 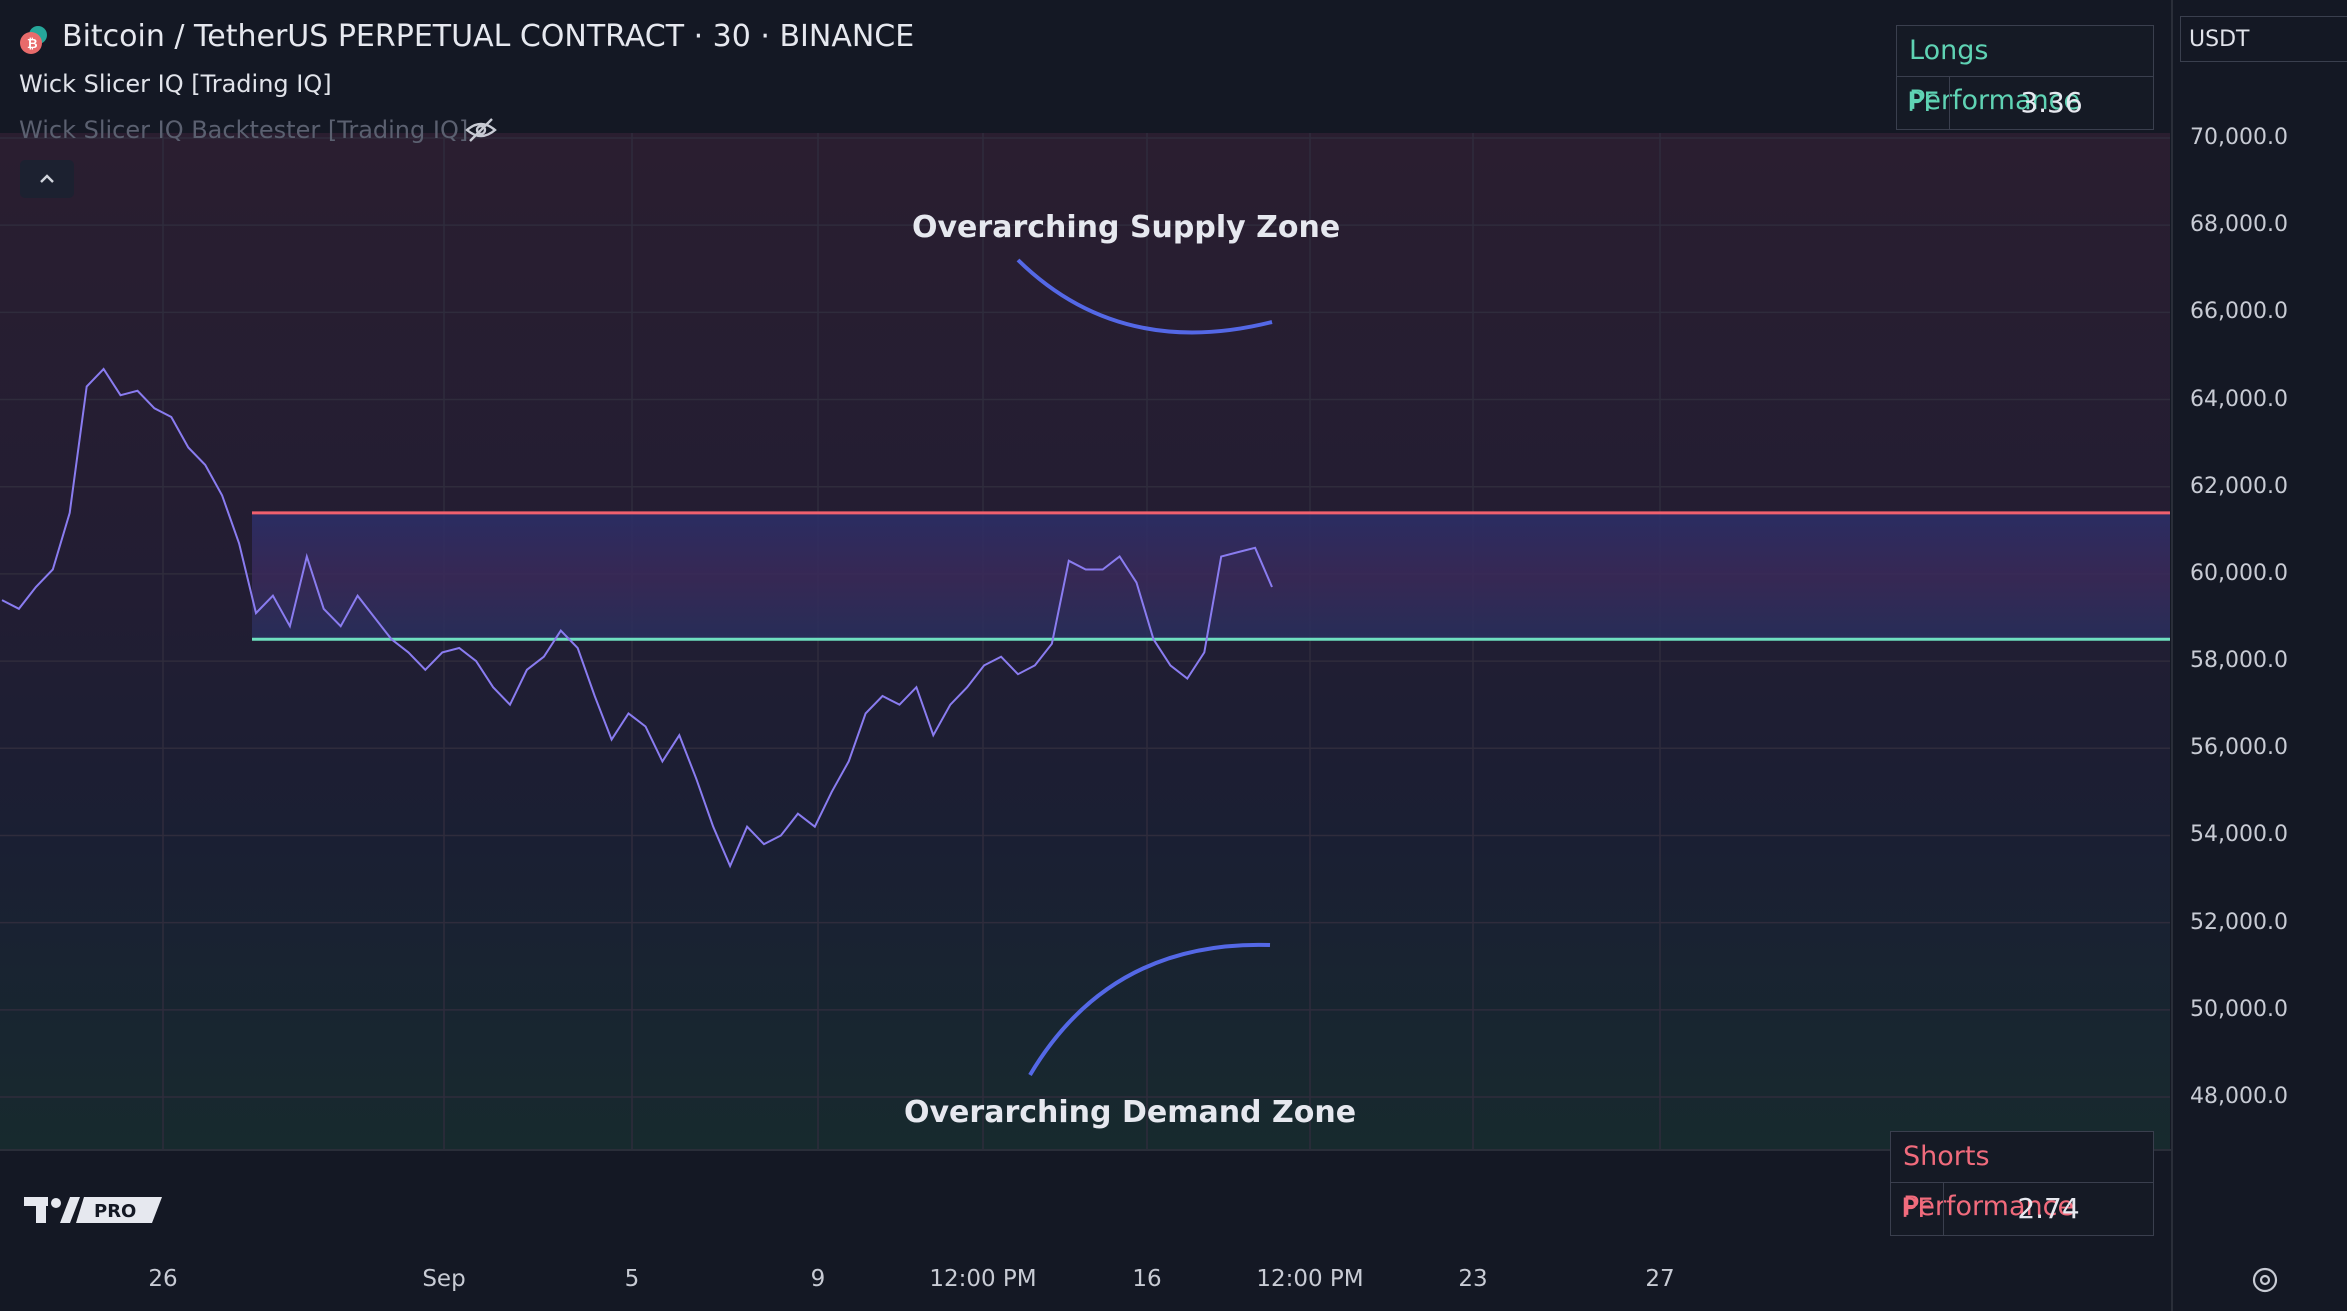 What do you see at coordinates (1130, 1112) in the screenshot?
I see `demand-zone-label: Overarching Demand Zone` at bounding box center [1130, 1112].